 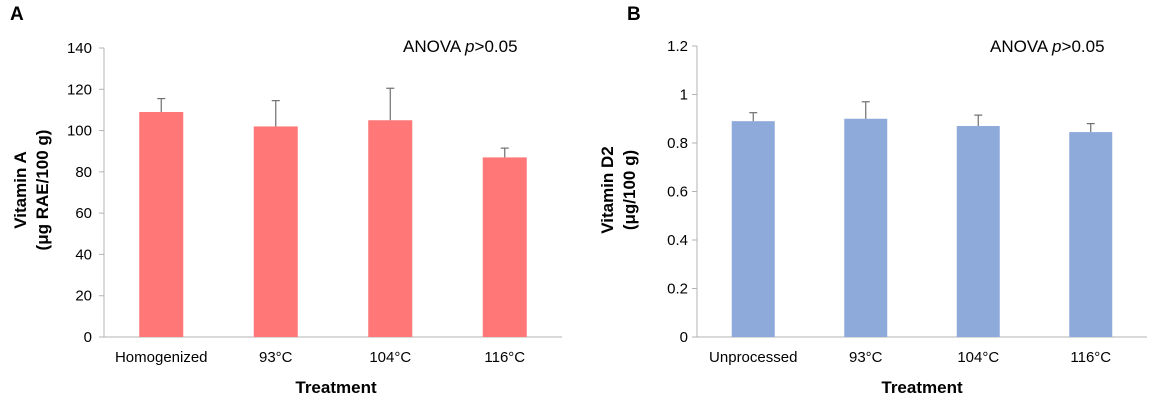 What do you see at coordinates (978, 357) in the screenshot?
I see `panel-b-category-label: 104°C` at bounding box center [978, 357].